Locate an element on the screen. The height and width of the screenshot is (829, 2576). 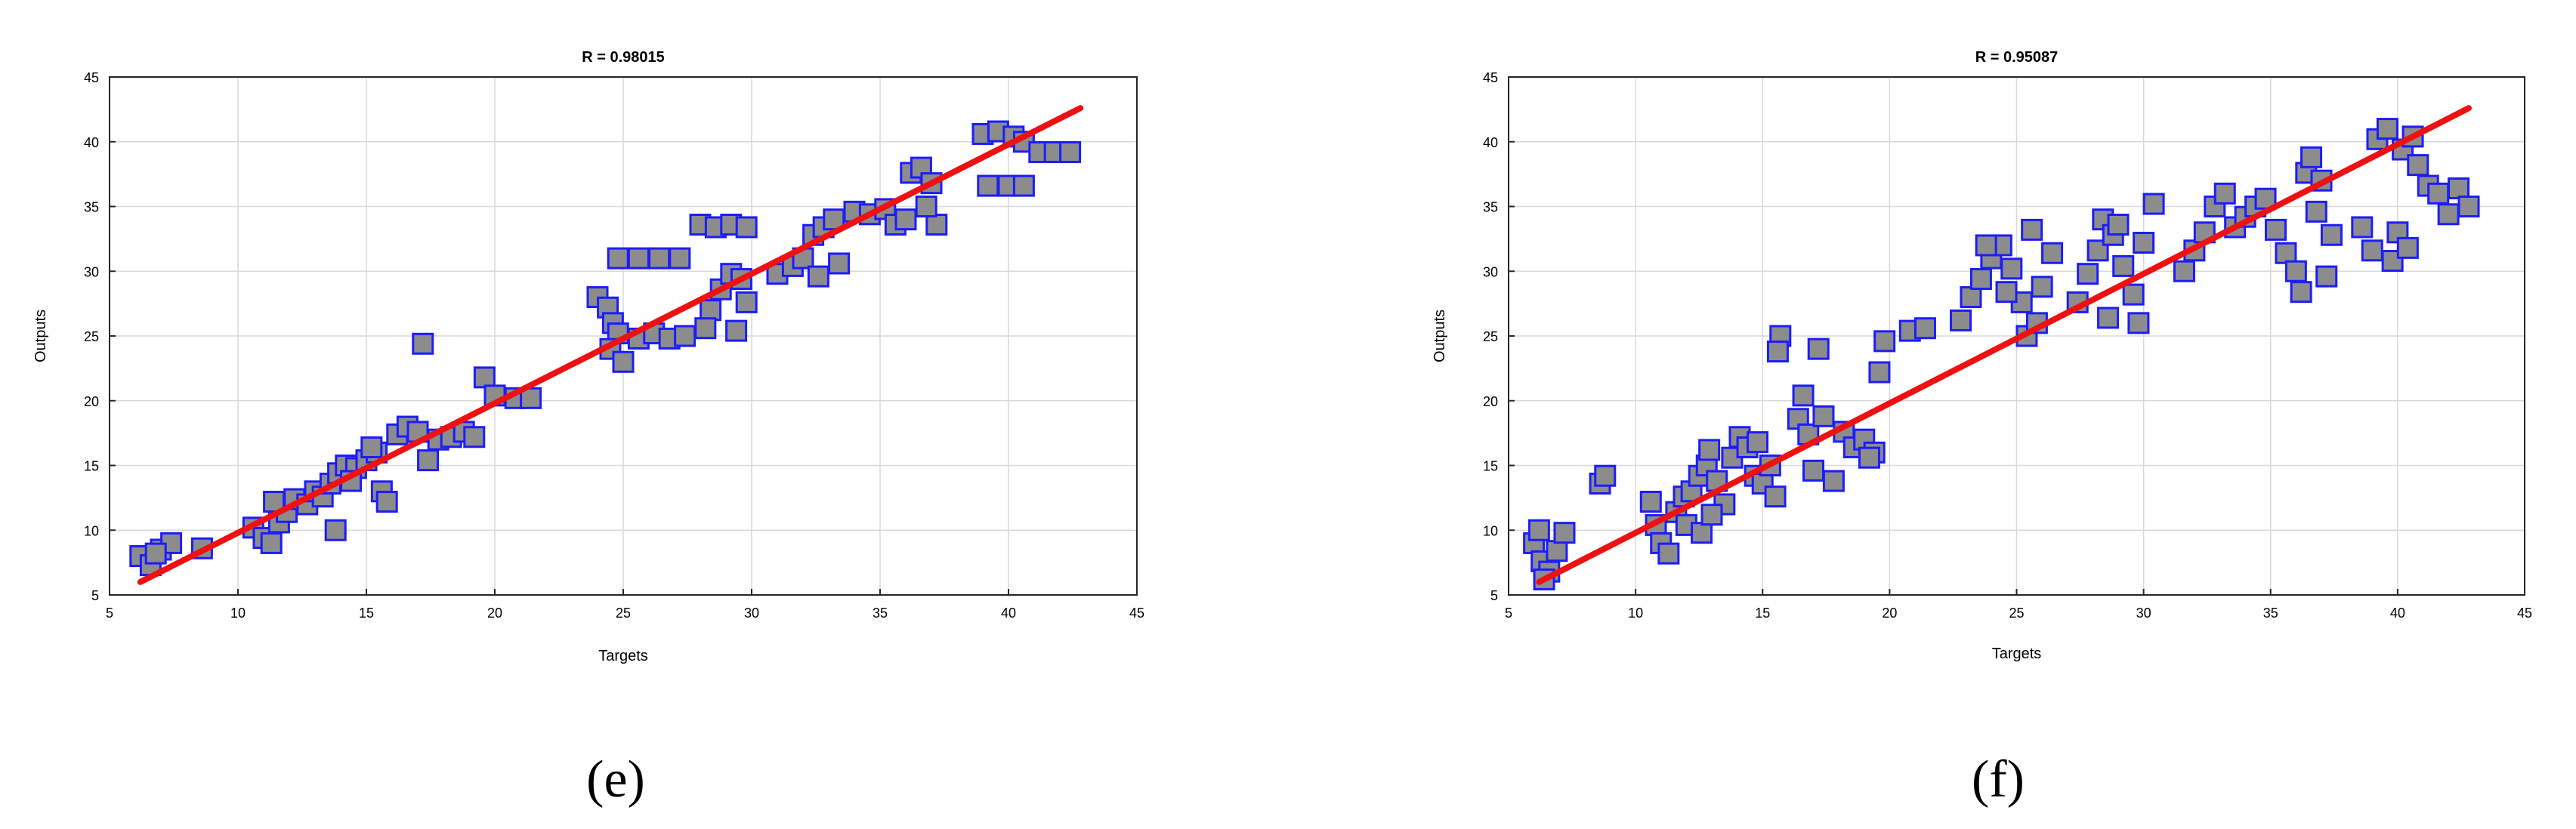
x-tick-label: 30 is located at coordinates (751, 614).